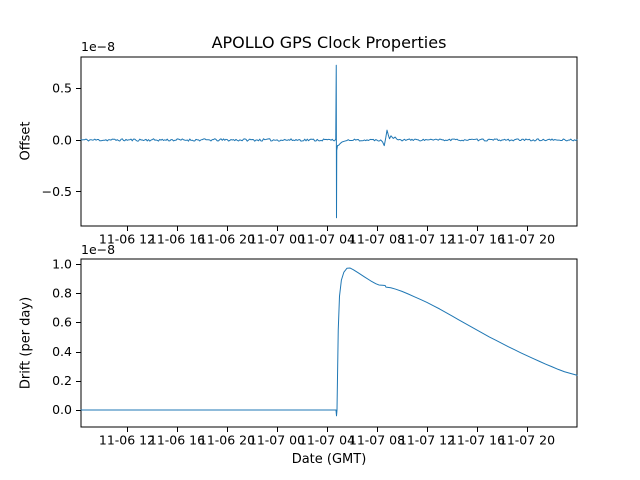 This screenshot has height=480, width=640. What do you see at coordinates (62, 351) in the screenshot?
I see `y-tick-label: 0.4` at bounding box center [62, 351].